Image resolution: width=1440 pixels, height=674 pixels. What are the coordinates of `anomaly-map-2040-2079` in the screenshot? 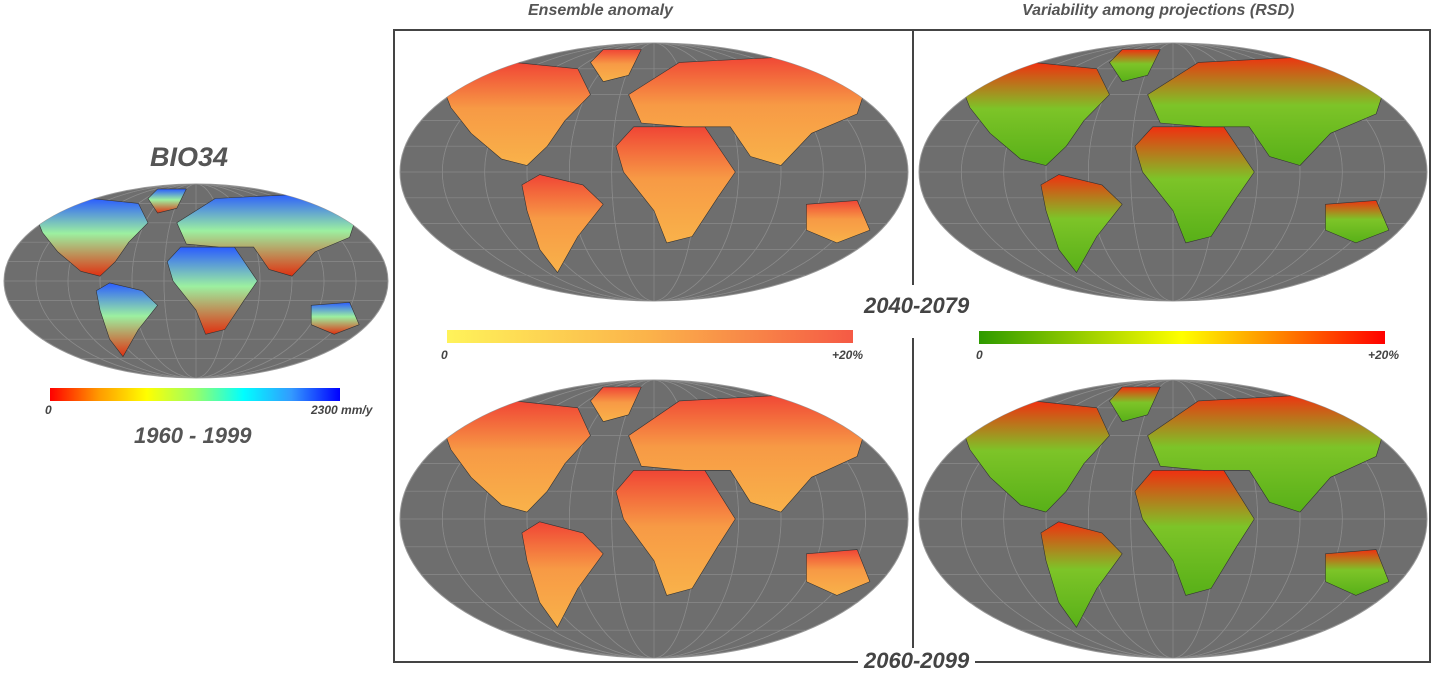 It's located at (654, 172).